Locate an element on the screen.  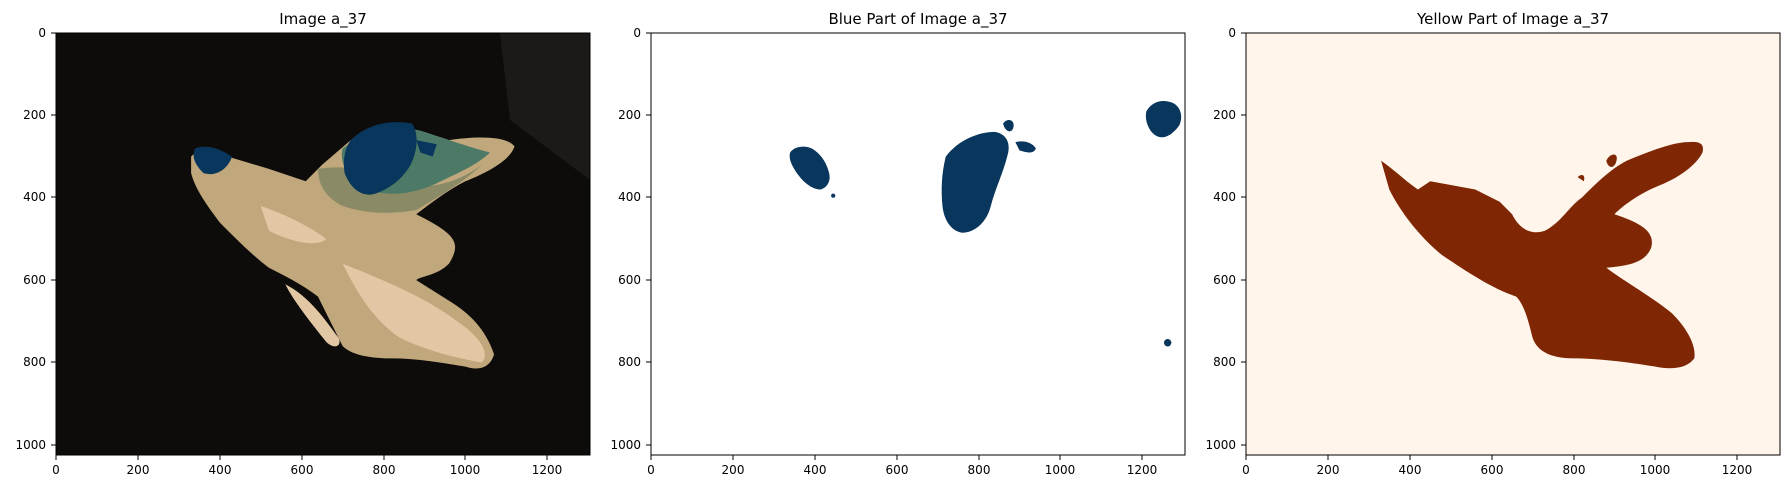
panel-title: Image a_37 is located at coordinates (323, 19).